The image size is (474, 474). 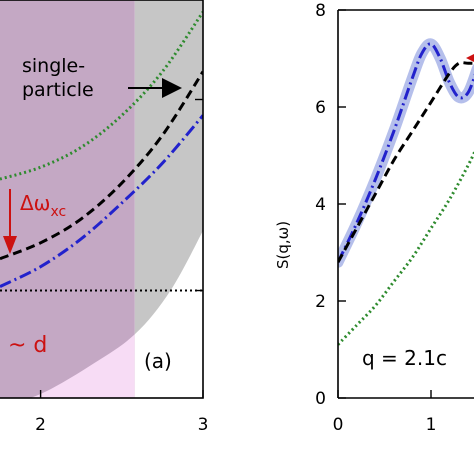 I want to click on single-particle-label-line2: particle, so click(x=58, y=90).